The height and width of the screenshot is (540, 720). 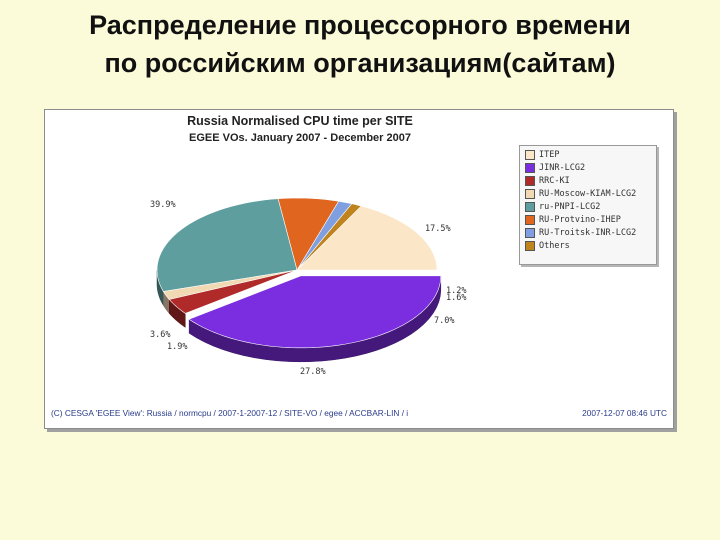 What do you see at coordinates (456, 291) in the screenshot?
I see `slice-label: 1.2%` at bounding box center [456, 291].